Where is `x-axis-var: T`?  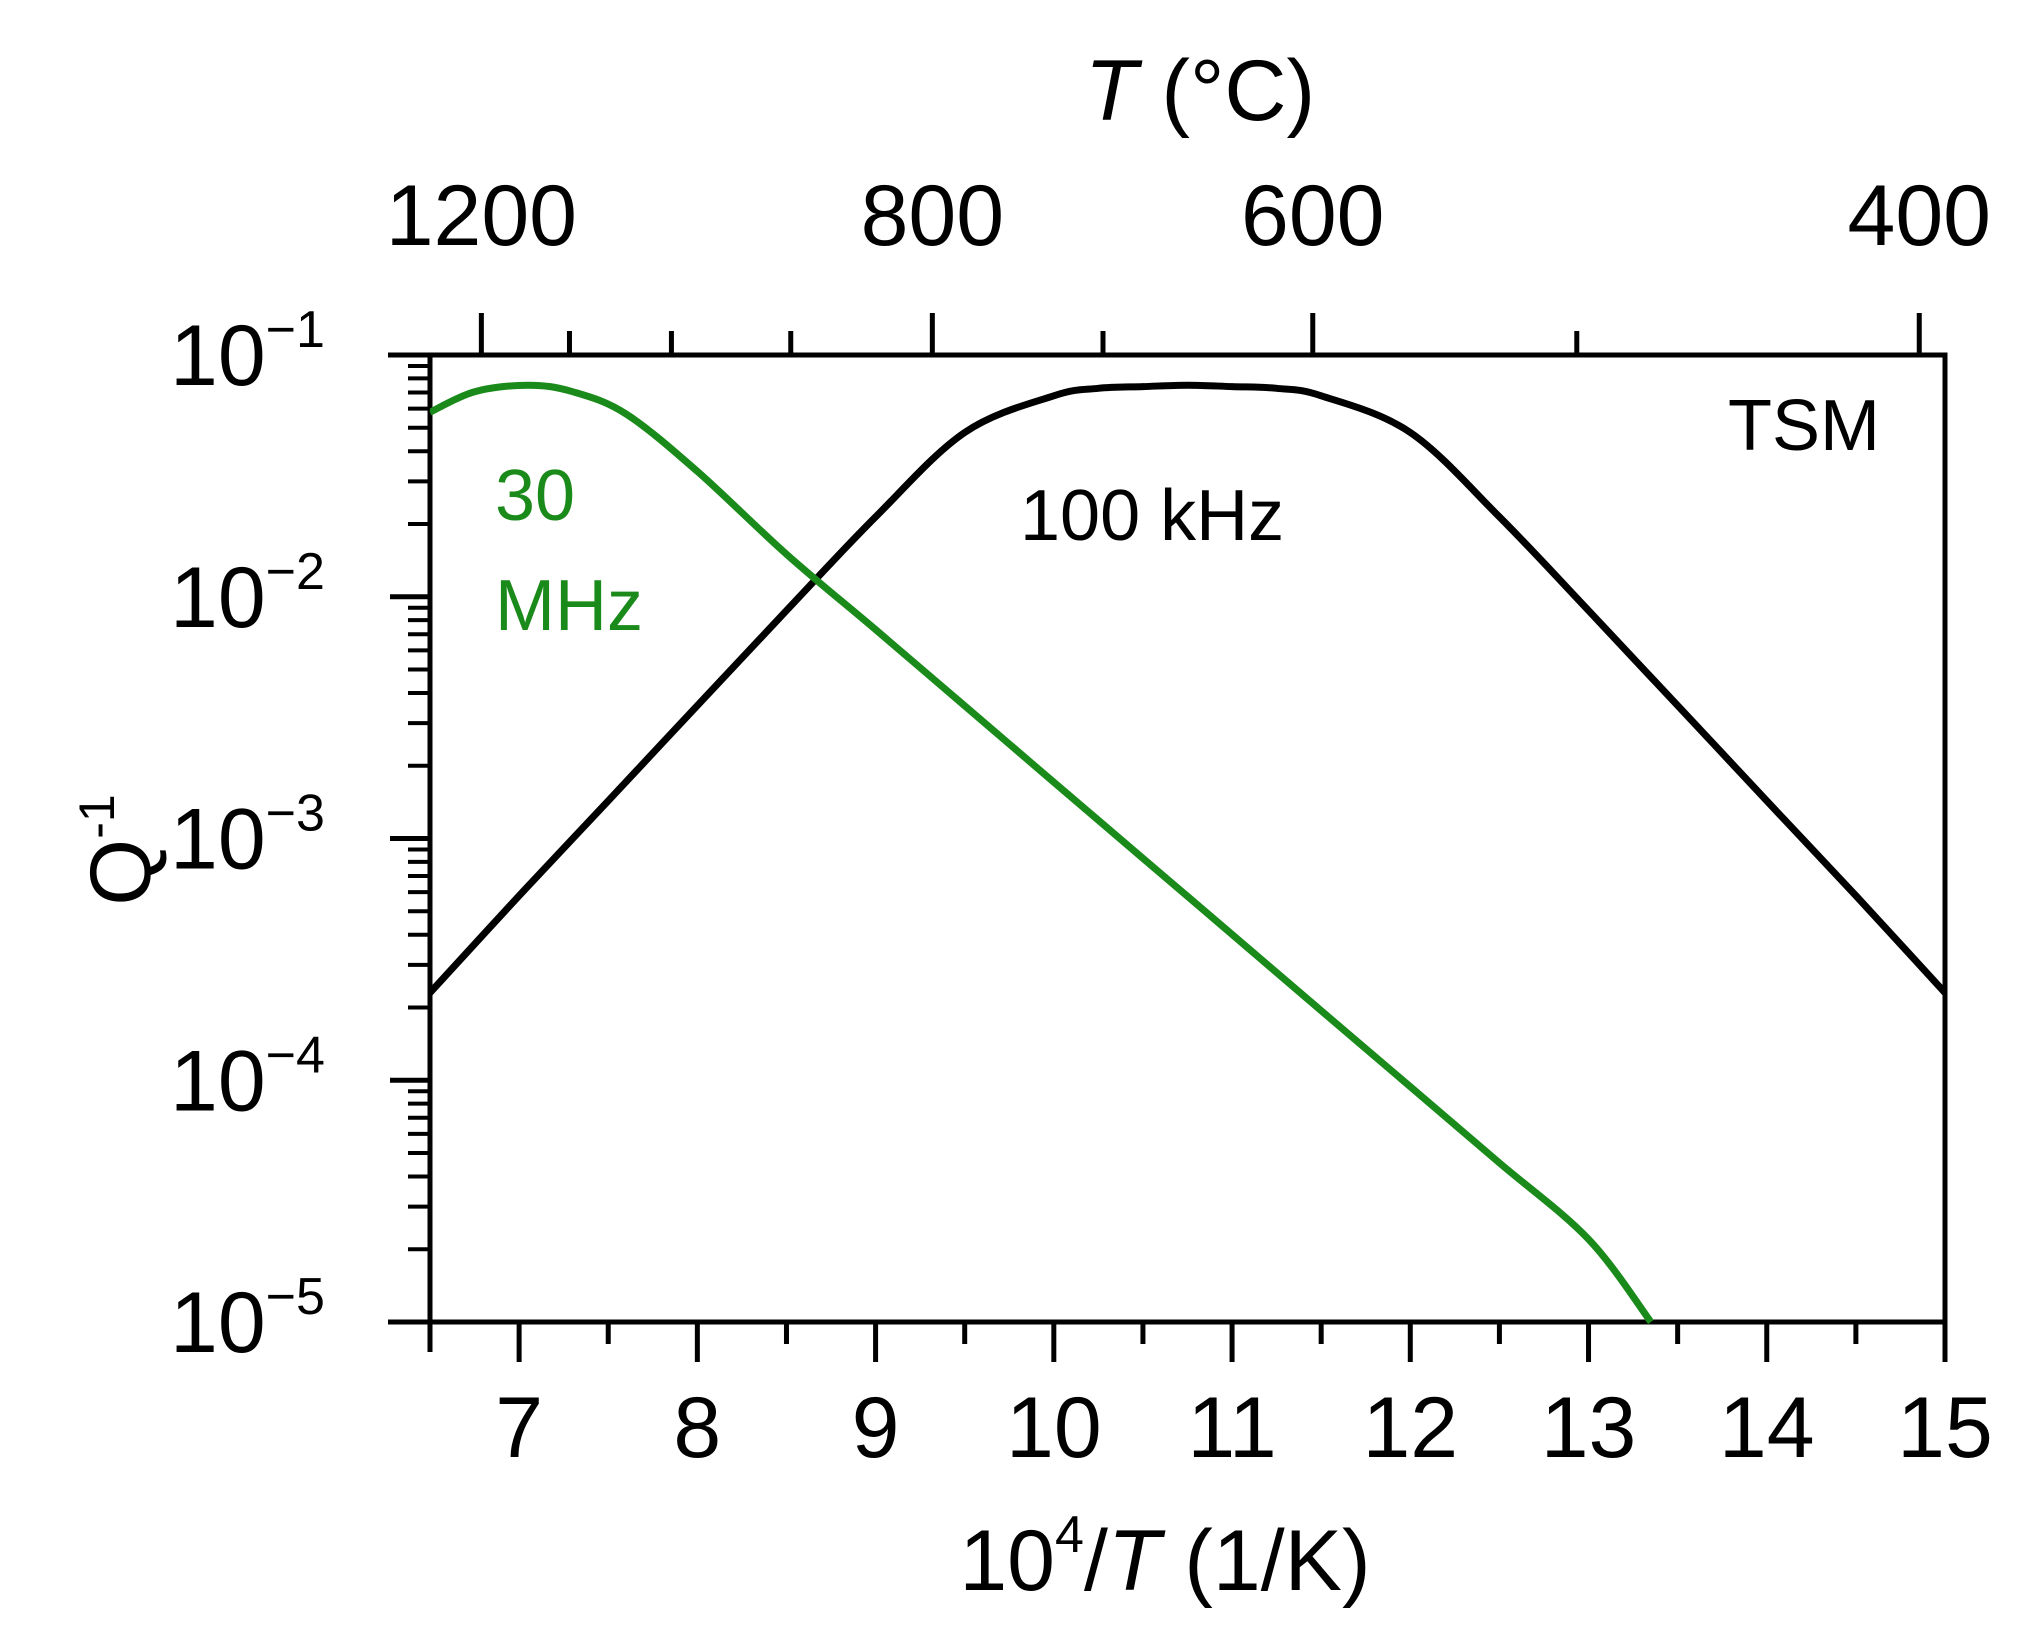
x-axis-var: T is located at coordinates (1137, 1561).